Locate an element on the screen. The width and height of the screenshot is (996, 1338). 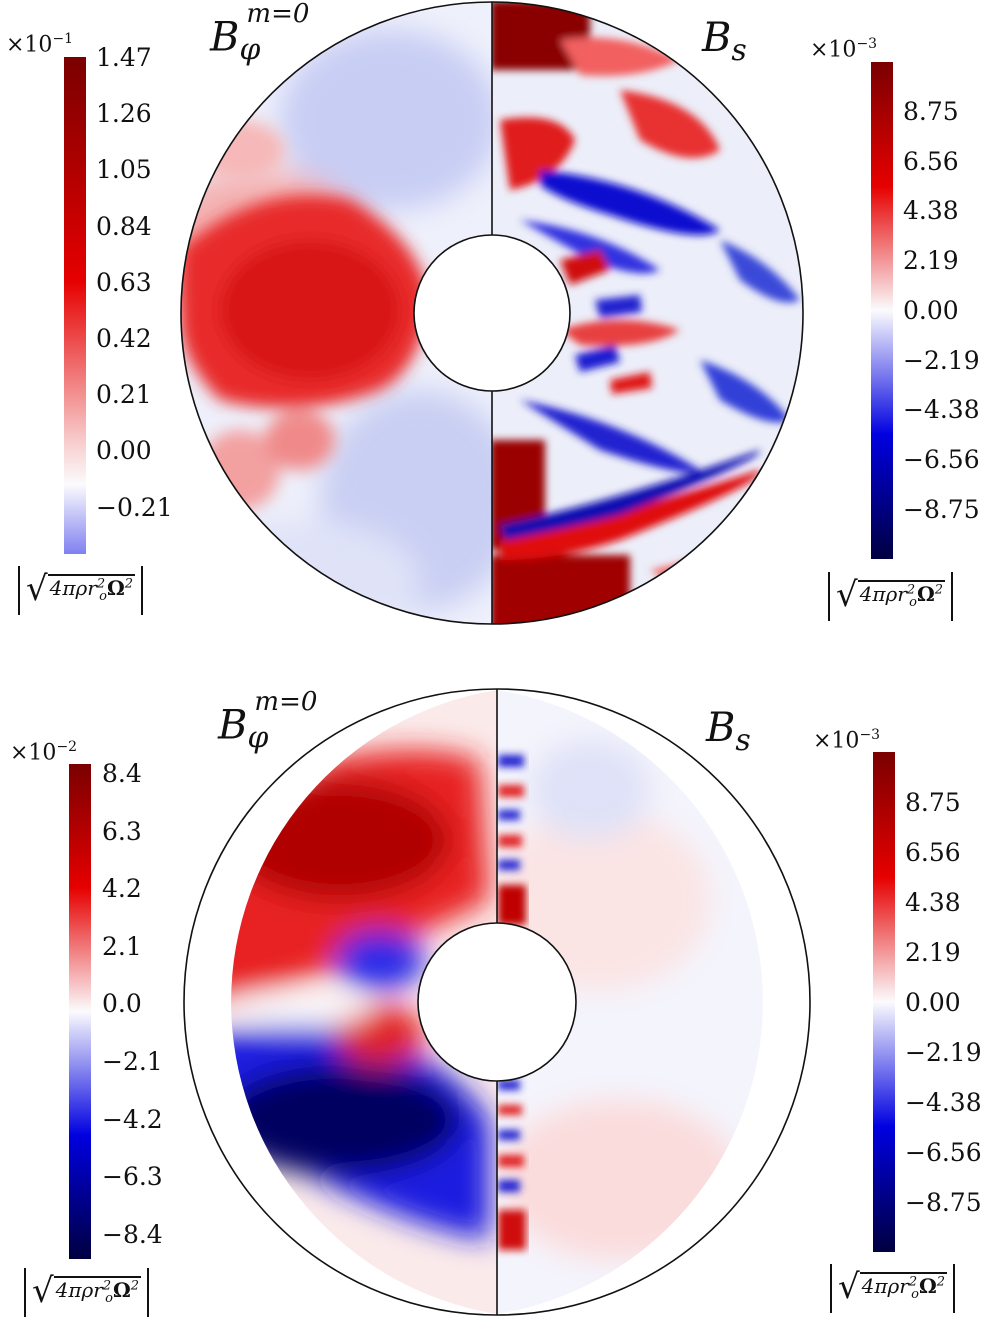
top-left-colorbar-units: √ 4πρr2oΩ2 is located at coordinates (81, 590).